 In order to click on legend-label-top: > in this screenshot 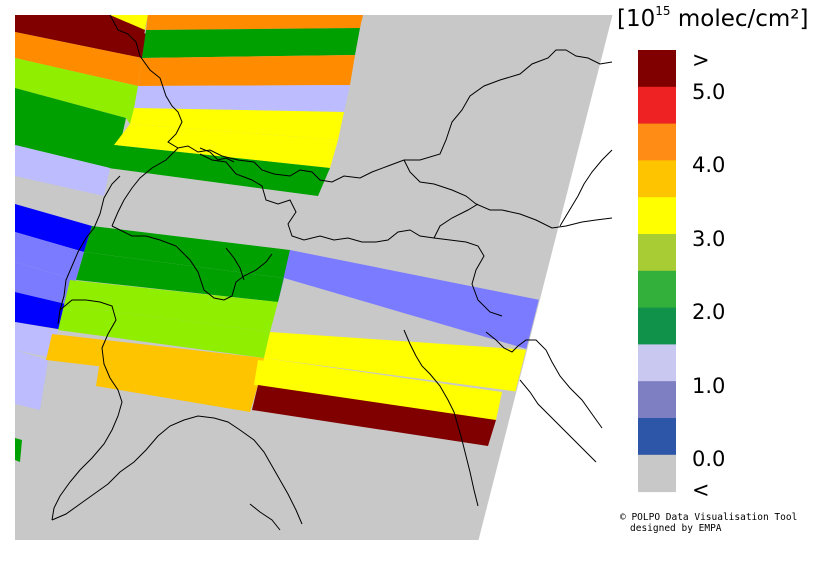, I will do `click(701, 60)`.